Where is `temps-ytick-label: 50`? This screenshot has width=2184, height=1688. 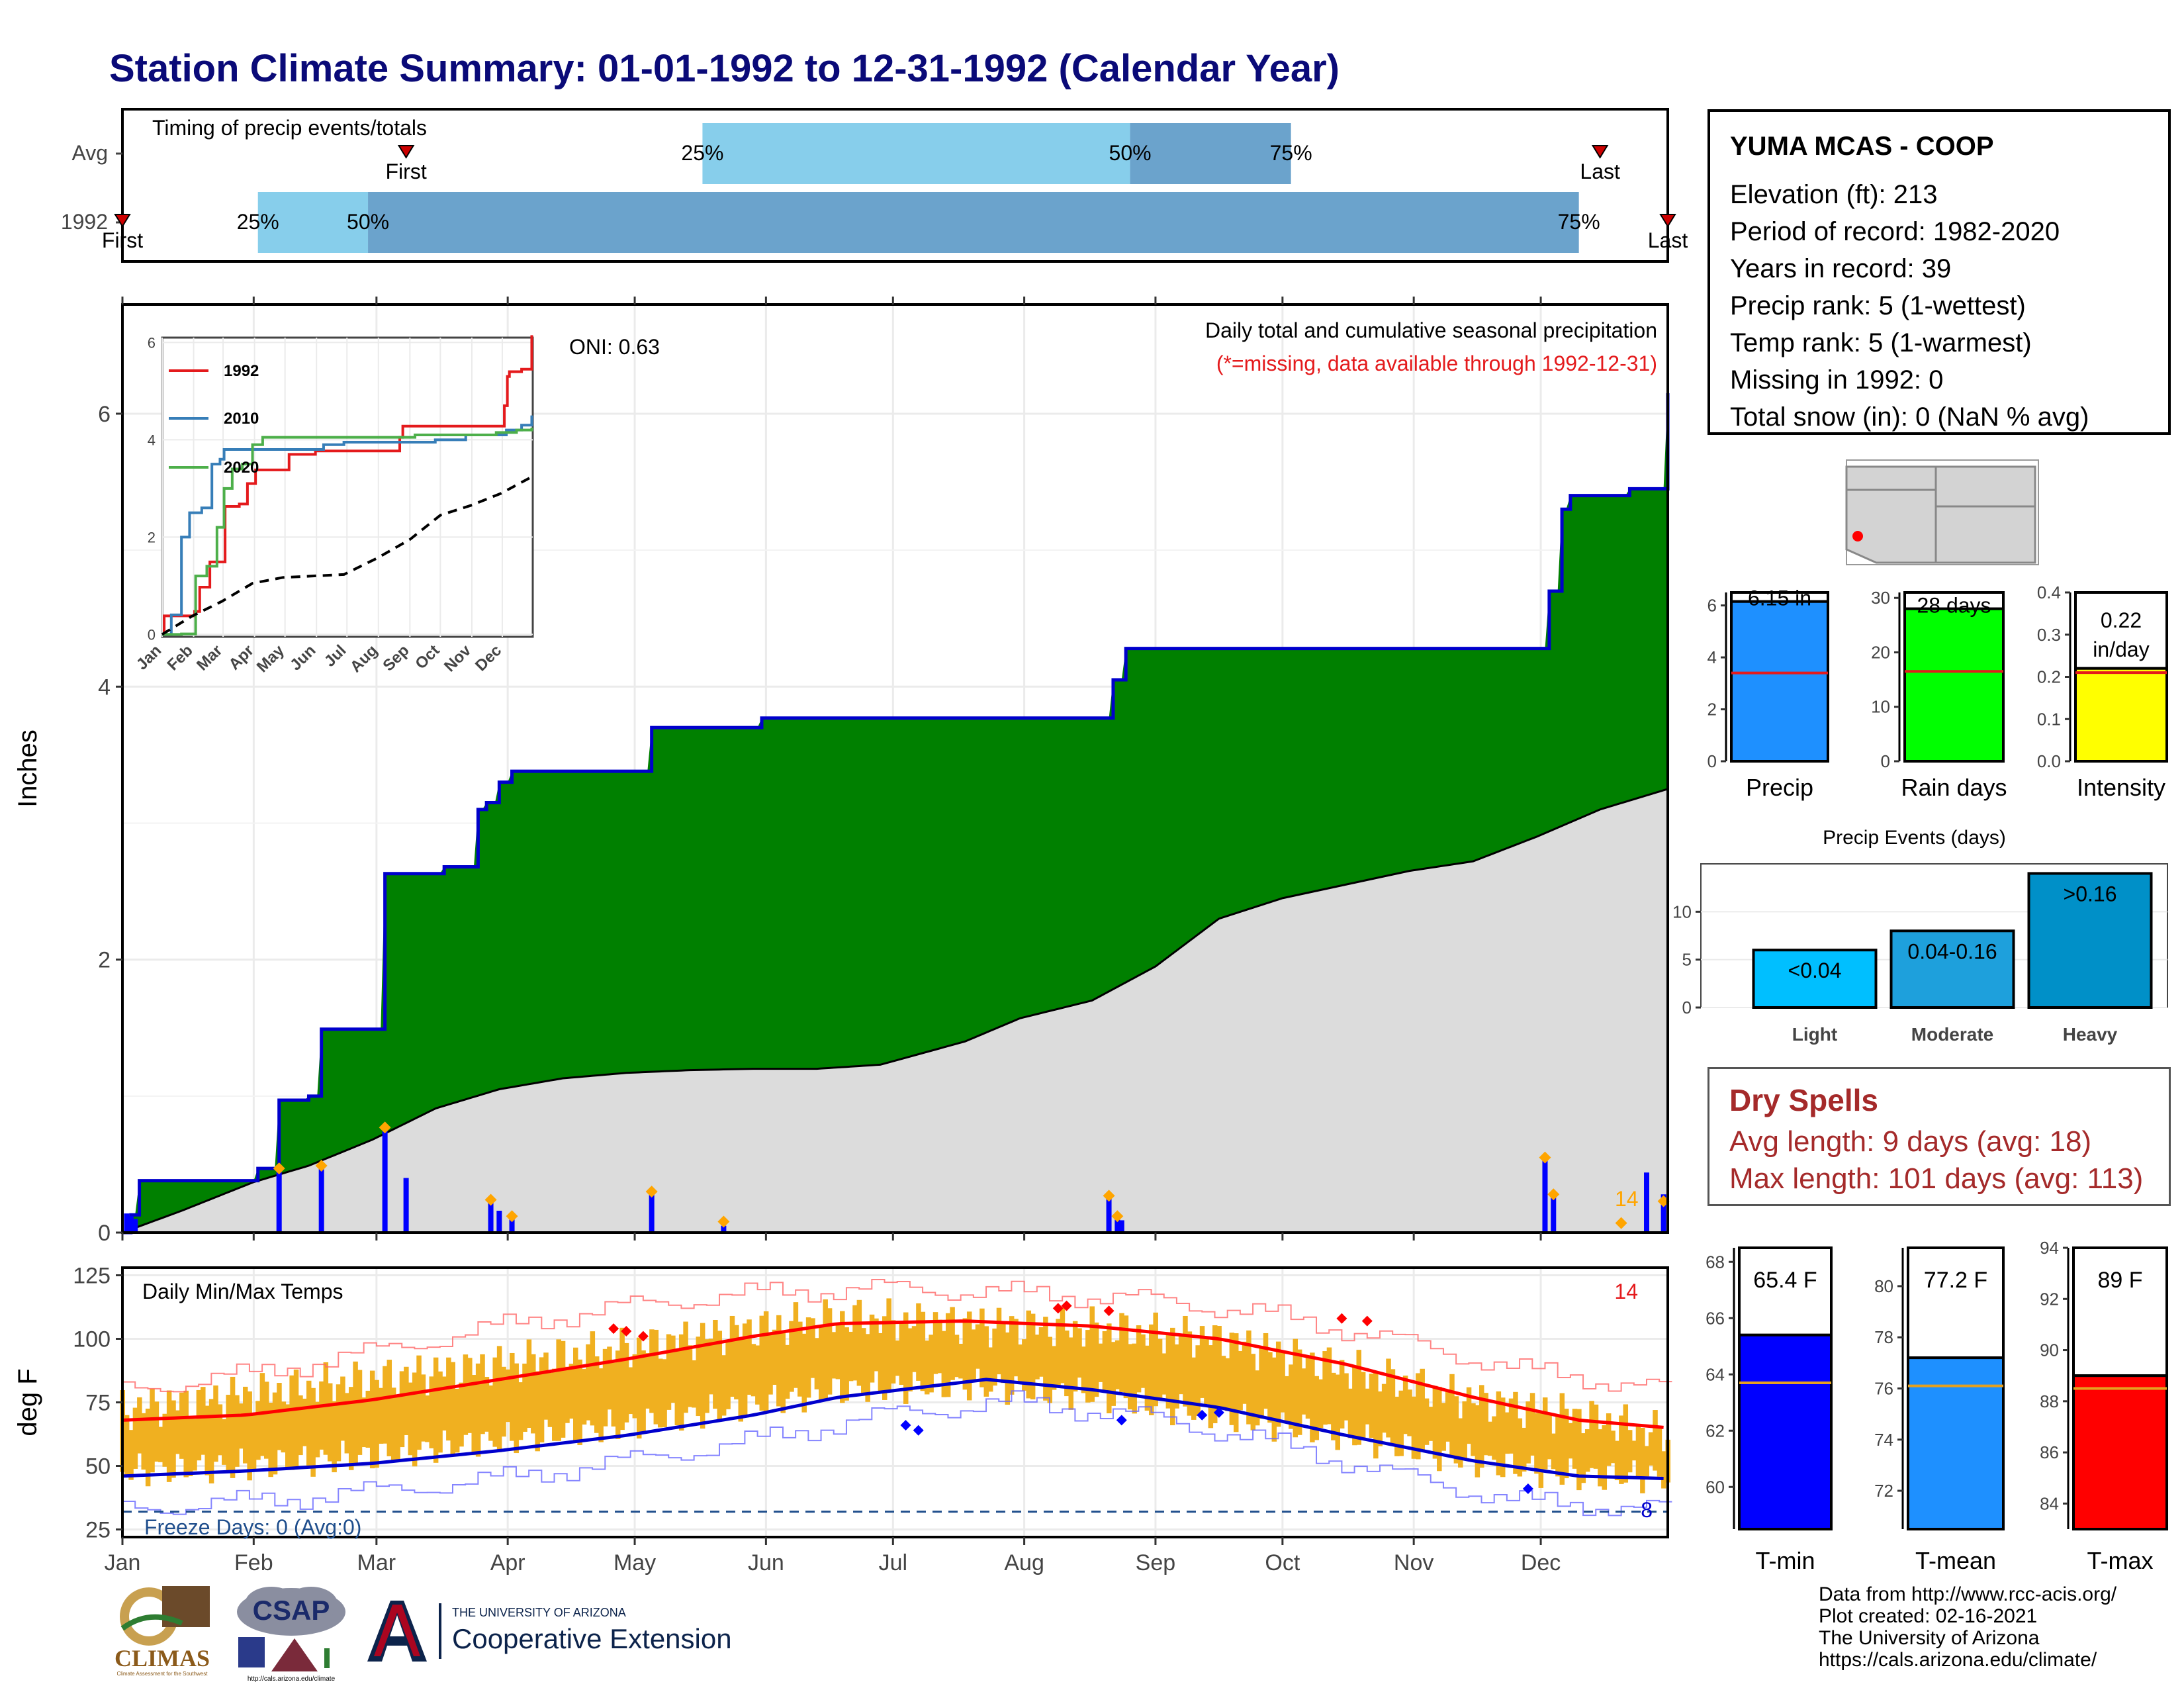 temps-ytick-label: 50 is located at coordinates (98, 1466).